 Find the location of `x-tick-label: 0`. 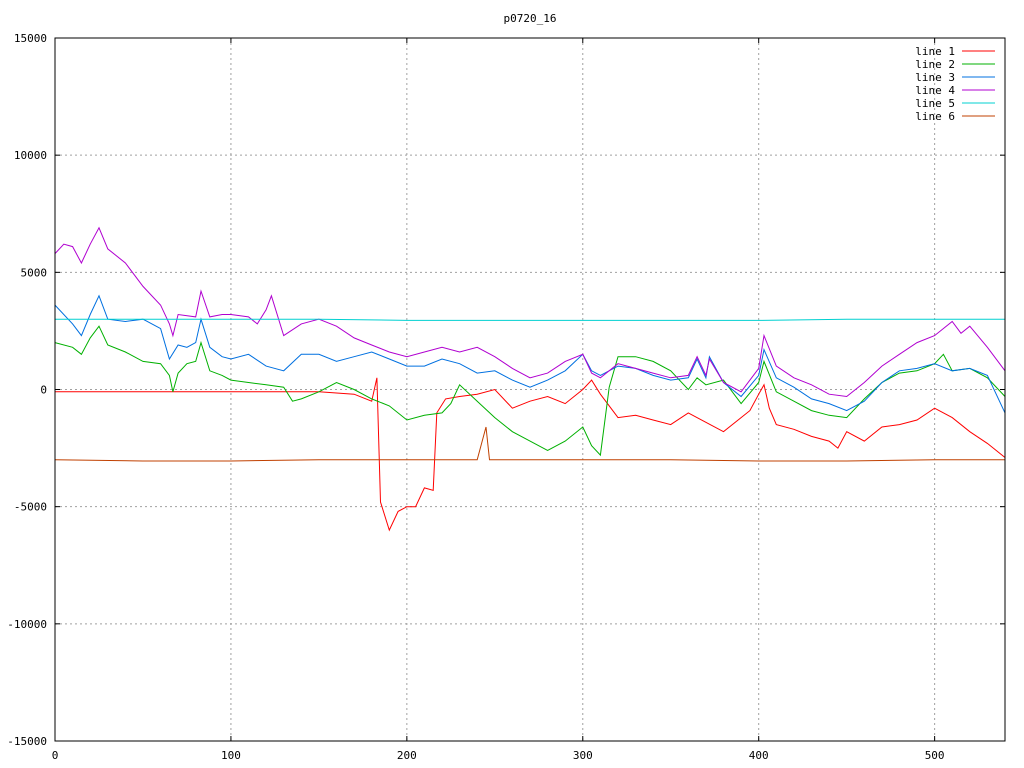

x-tick-label: 0 is located at coordinates (55, 755).